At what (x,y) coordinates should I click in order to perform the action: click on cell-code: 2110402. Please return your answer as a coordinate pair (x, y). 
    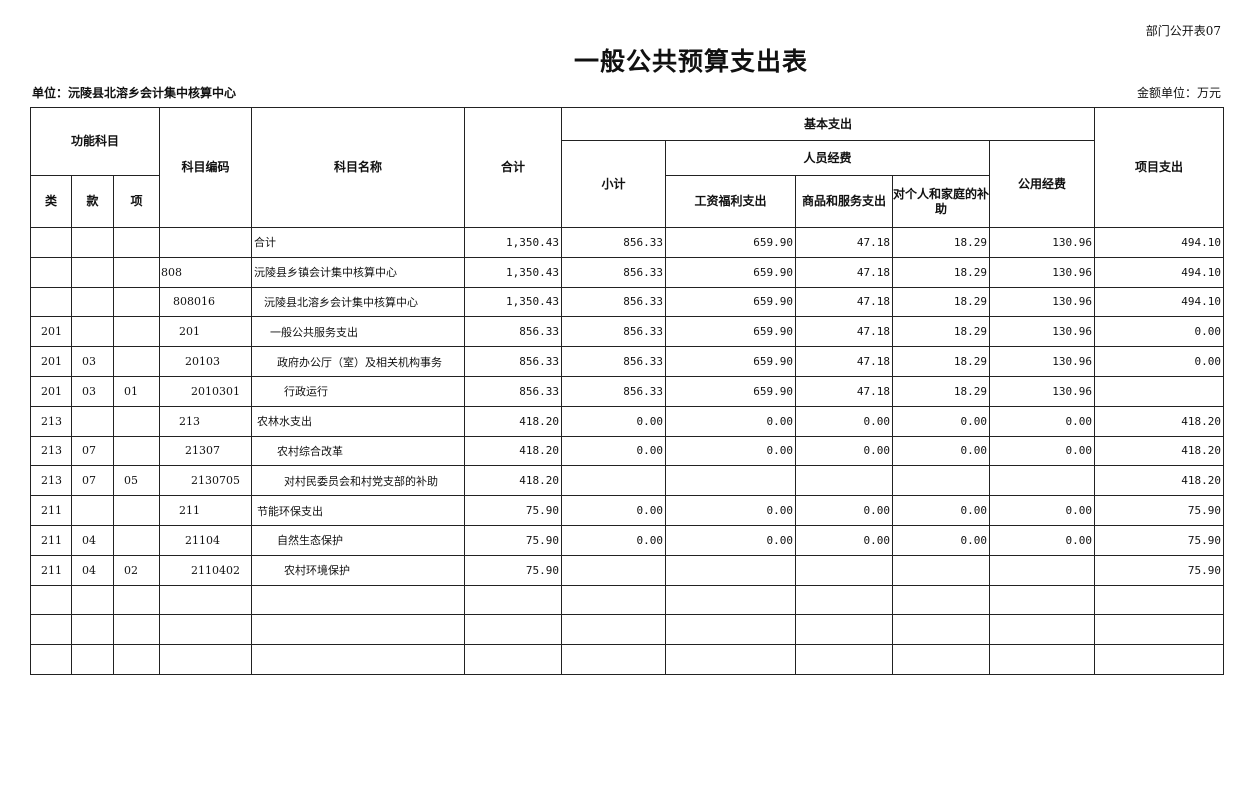
    Looking at the image, I should click on (205, 570).